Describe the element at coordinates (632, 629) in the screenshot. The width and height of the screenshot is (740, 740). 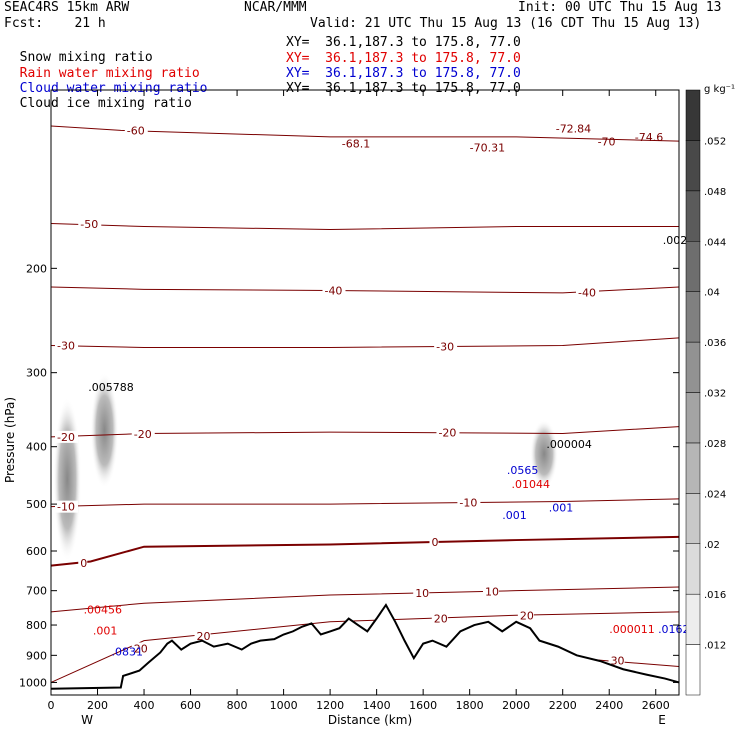
I see `spot-label-15: .000011` at that location.